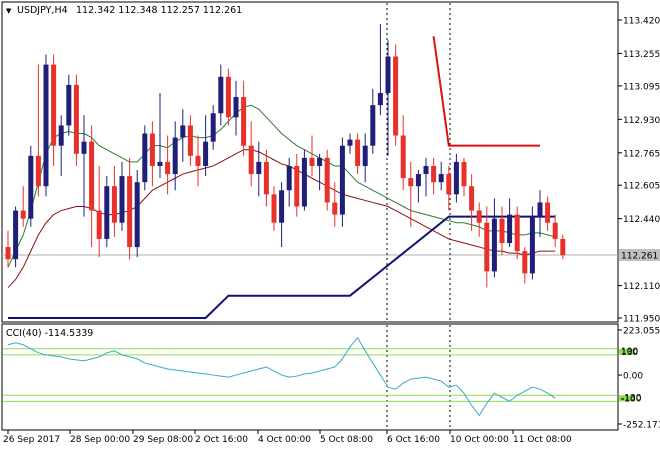 The image size is (660, 450). What do you see at coordinates (641, 287) in the screenshot?
I see `price-tick-label: 112.110` at bounding box center [641, 287].